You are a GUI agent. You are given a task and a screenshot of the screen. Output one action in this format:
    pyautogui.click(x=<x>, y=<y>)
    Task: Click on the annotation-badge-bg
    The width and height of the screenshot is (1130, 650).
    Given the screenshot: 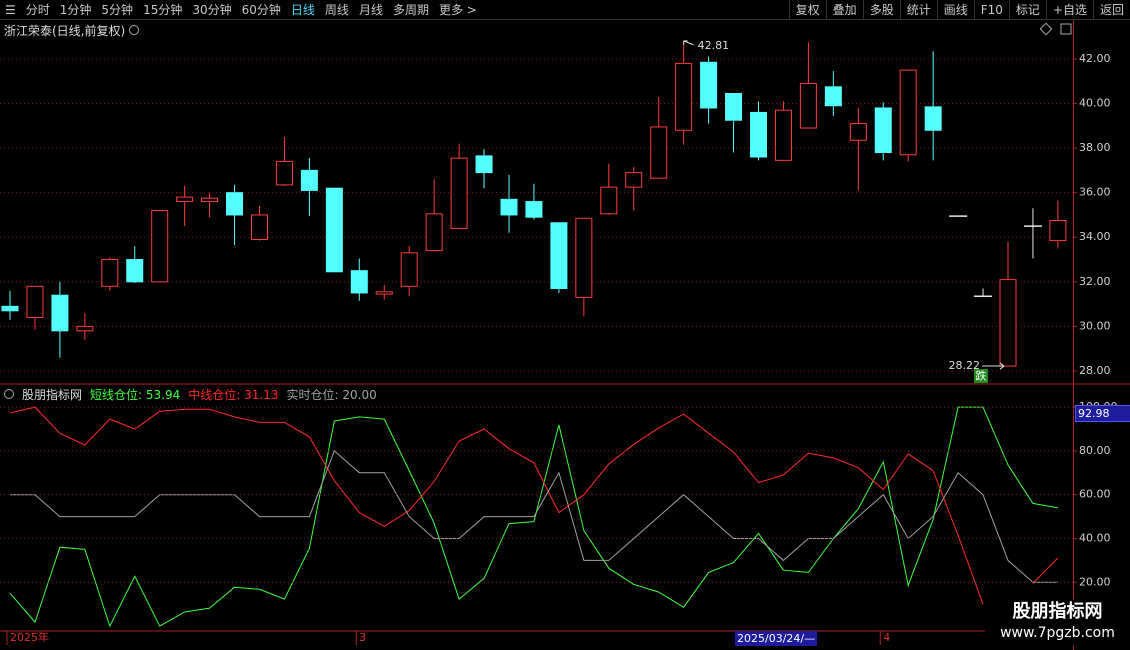 What is the action you would take?
    pyautogui.click(x=981, y=376)
    